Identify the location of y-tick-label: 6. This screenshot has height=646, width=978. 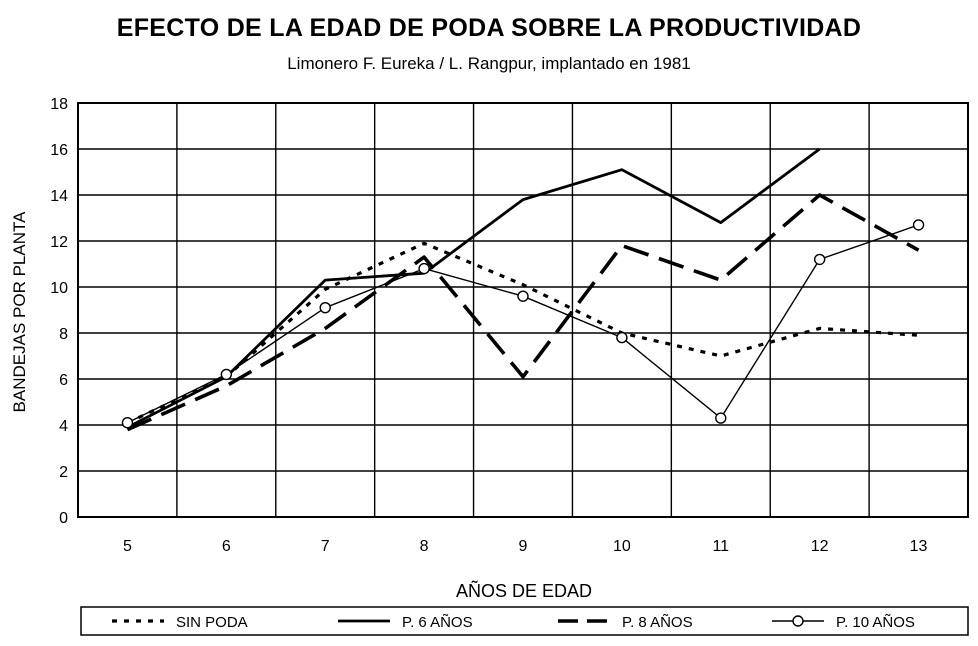
(63, 380).